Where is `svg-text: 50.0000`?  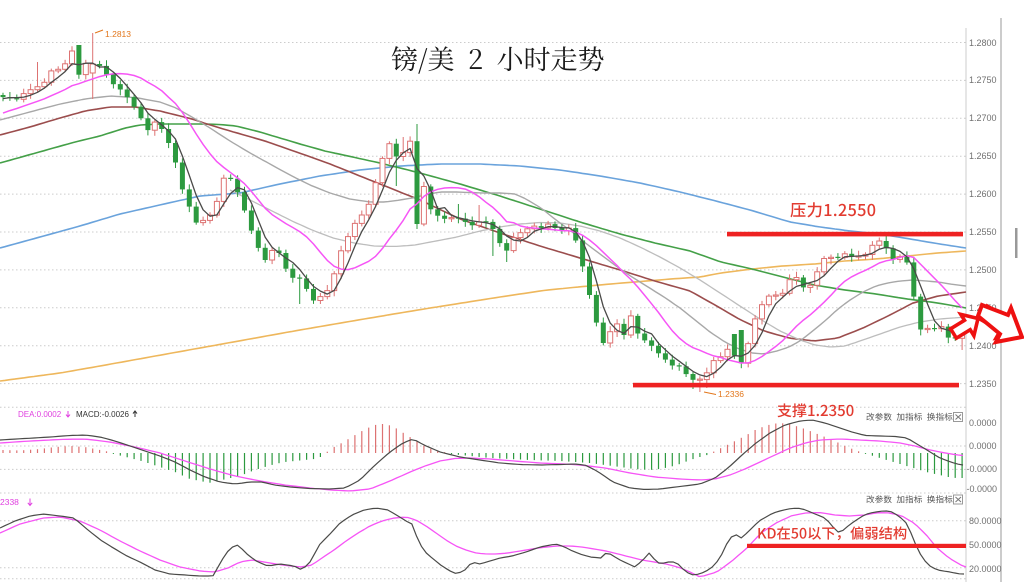
svg-text: 50.0000 is located at coordinates (985, 545).